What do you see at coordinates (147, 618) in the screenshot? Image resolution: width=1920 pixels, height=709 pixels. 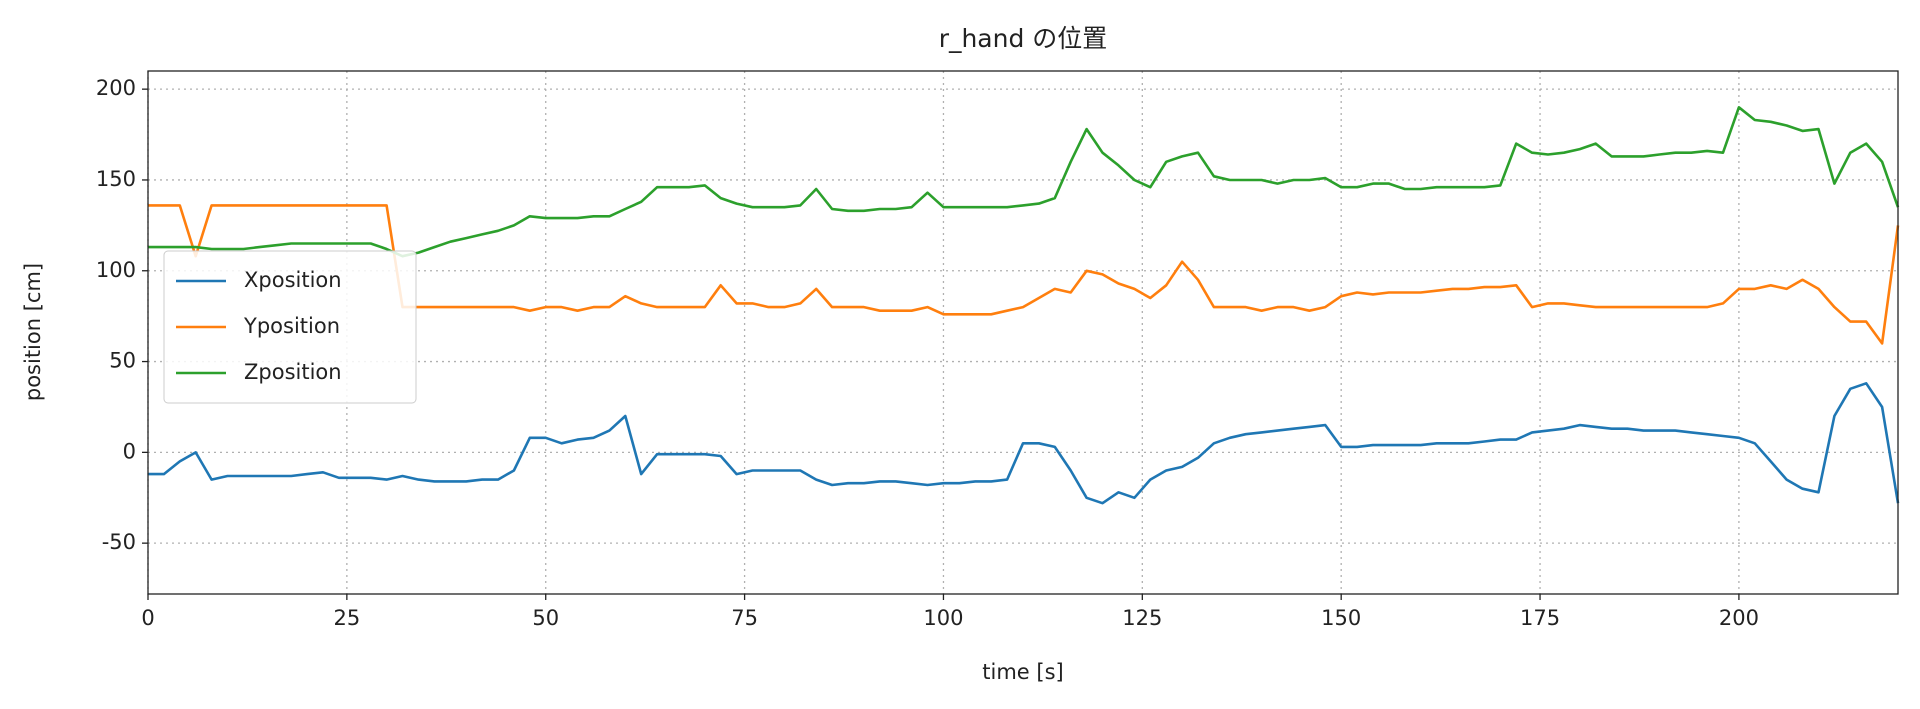 I see `x-tick-label: 0` at bounding box center [147, 618].